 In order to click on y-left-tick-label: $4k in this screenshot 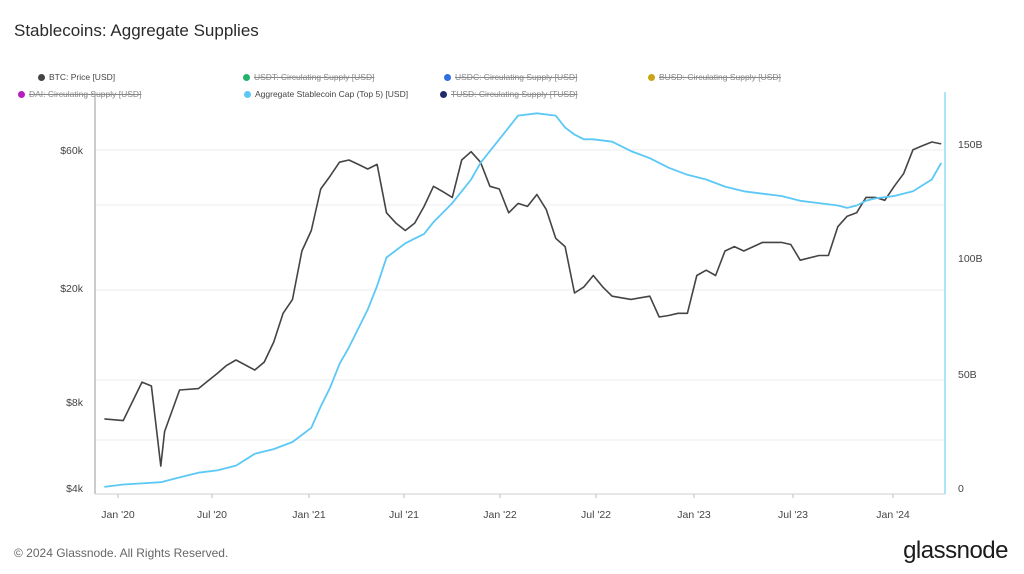, I will do `click(75, 489)`.